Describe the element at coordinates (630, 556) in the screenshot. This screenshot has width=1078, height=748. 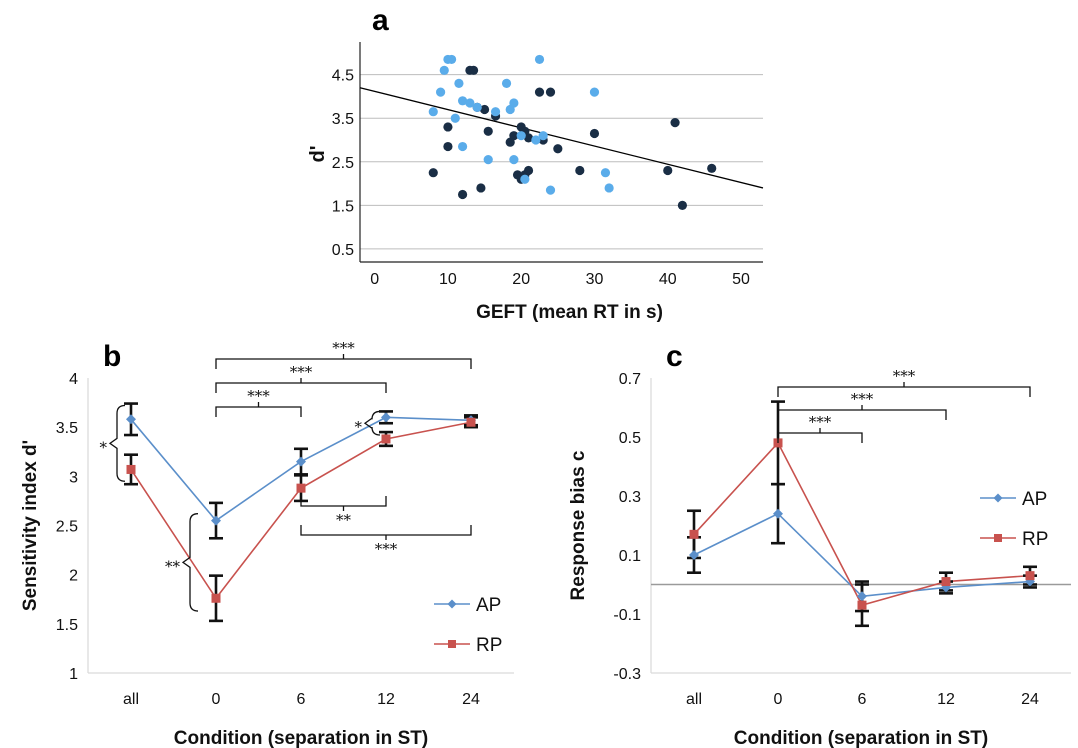
I see `y-tick-label: 0.1` at that location.